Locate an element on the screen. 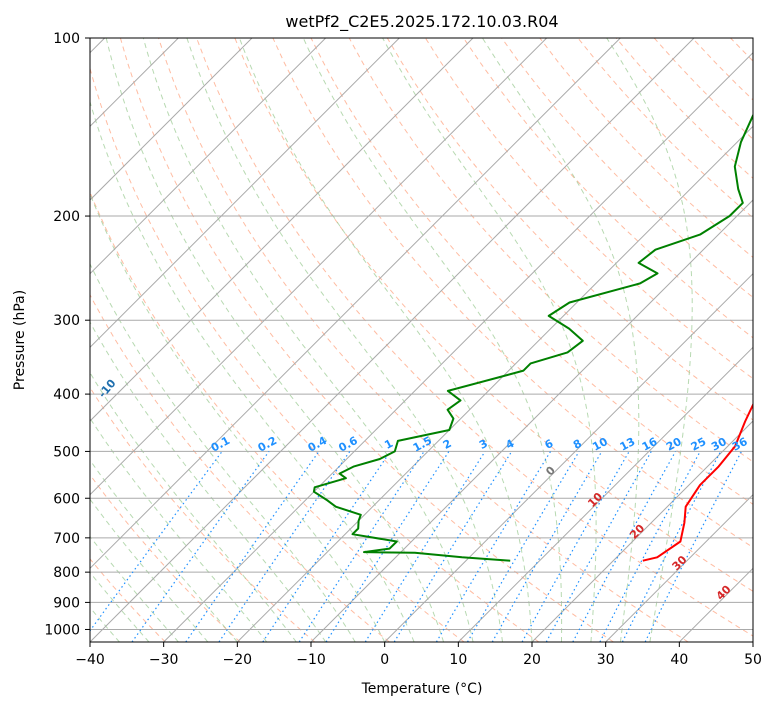 This screenshot has width=775, height=708. mixing-ratio-label: 13 is located at coordinates (628, 444).